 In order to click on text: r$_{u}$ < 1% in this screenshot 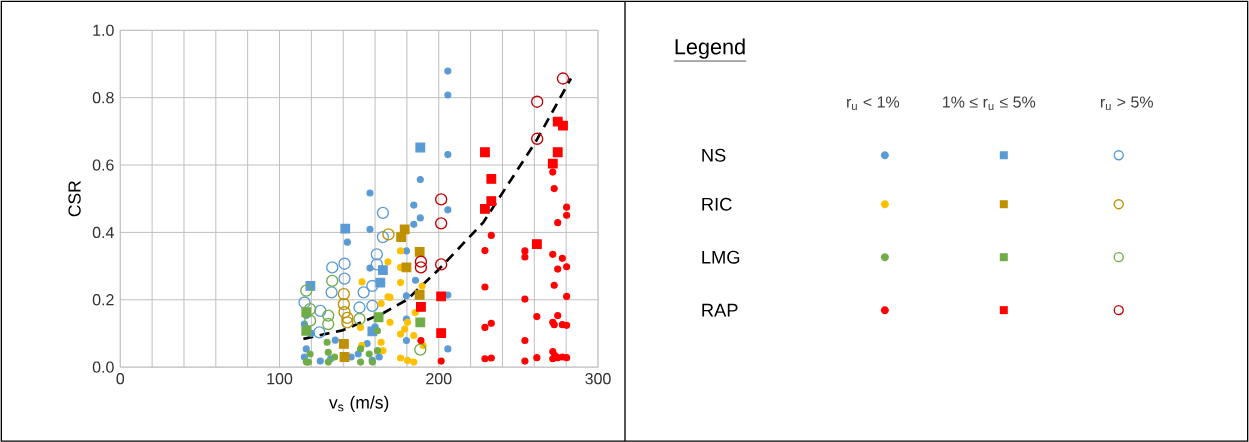, I will do `click(873, 103)`.